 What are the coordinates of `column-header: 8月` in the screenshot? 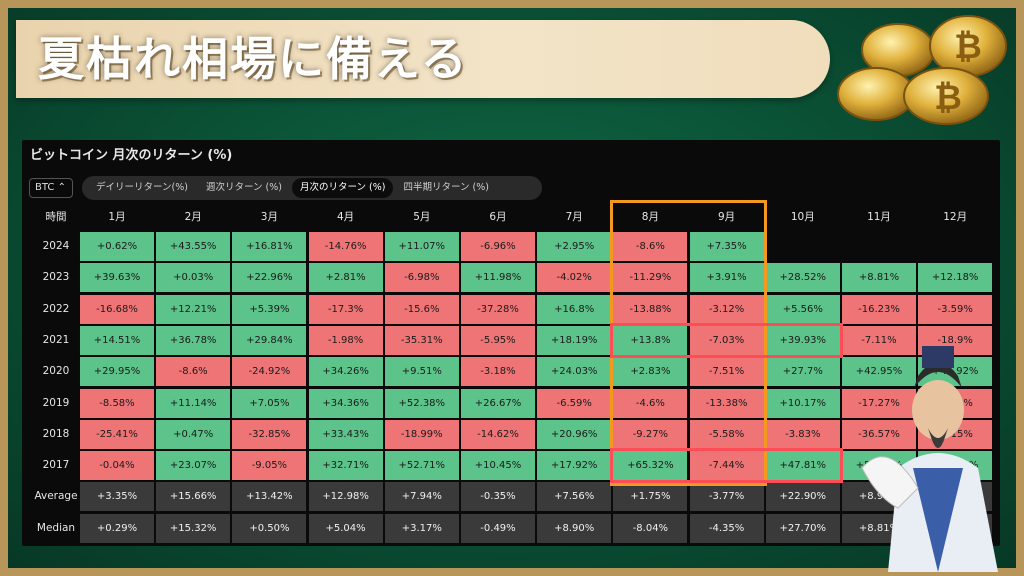 It's located at (650, 217).